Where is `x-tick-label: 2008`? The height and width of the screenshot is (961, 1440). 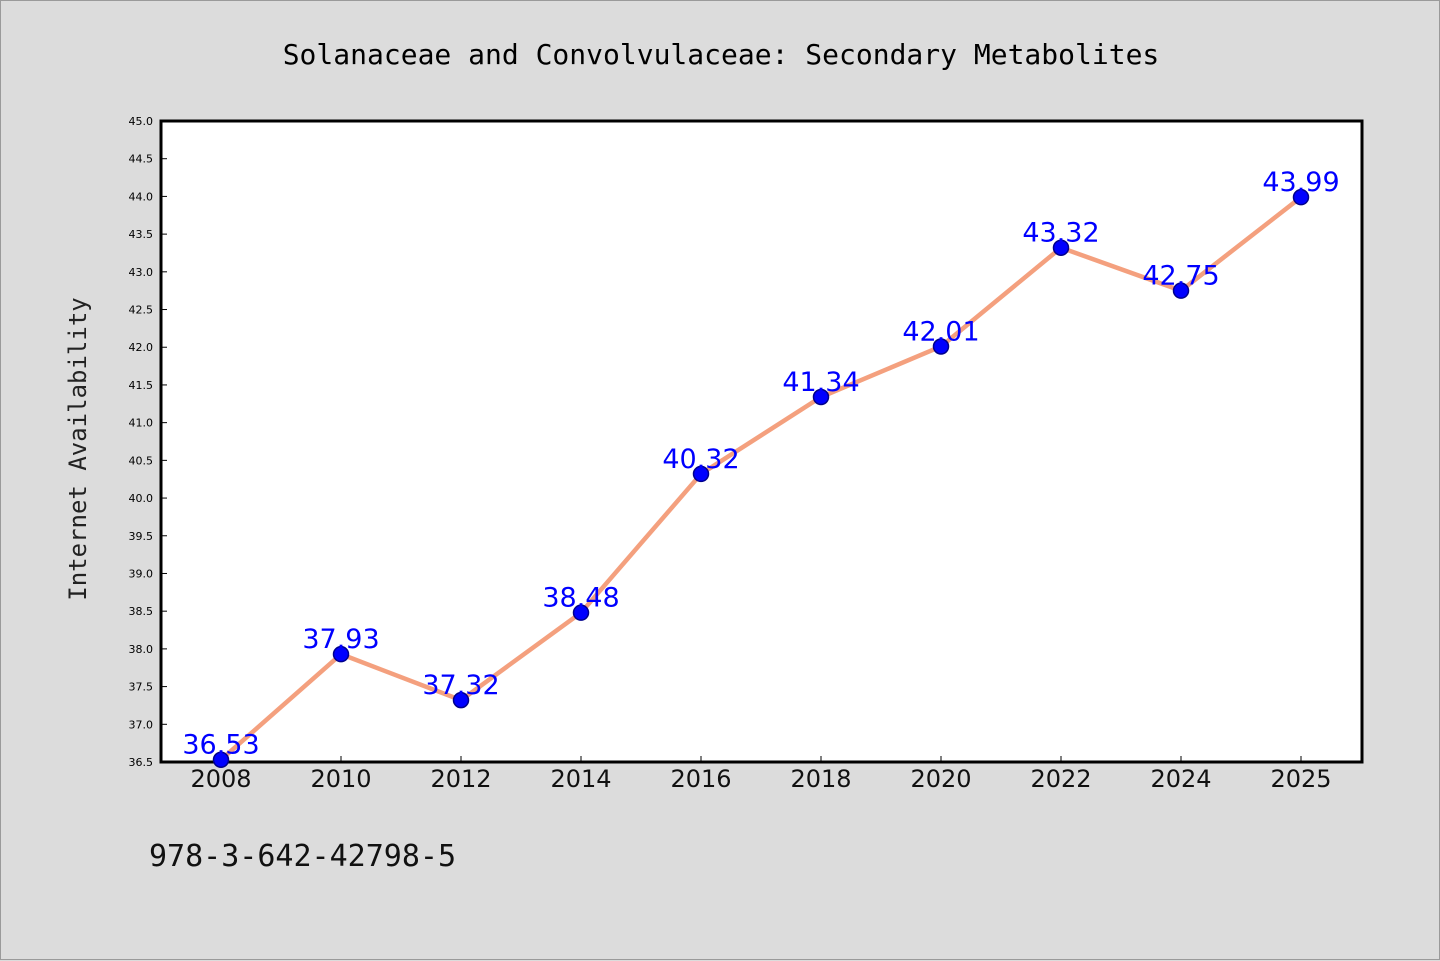 x-tick-label: 2008 is located at coordinates (220, 779).